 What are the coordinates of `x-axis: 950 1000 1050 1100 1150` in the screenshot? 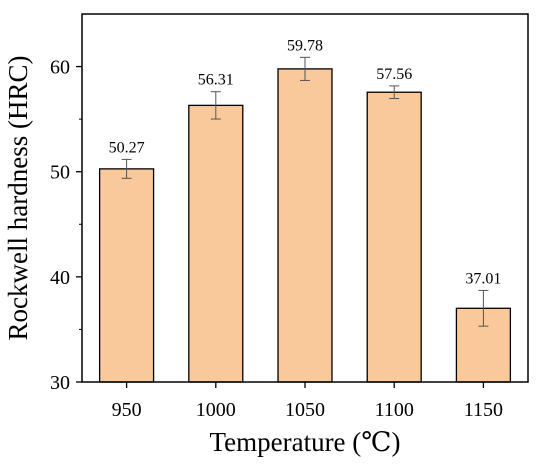 It's located at (307, 401).